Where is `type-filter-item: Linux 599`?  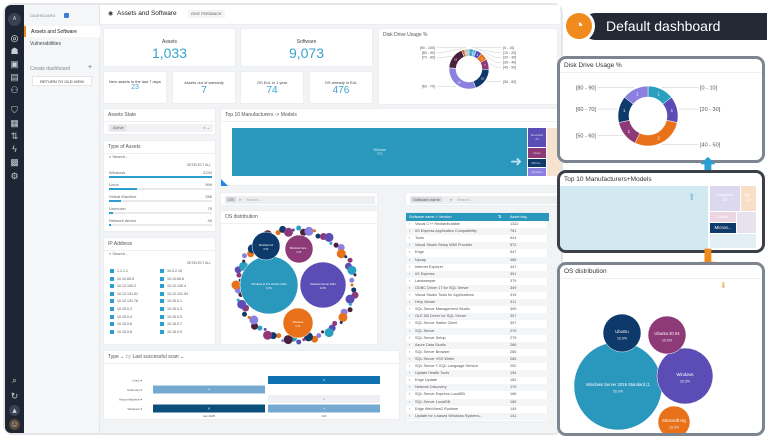
type-filter-item: Linux 599 is located at coordinates (160, 187).